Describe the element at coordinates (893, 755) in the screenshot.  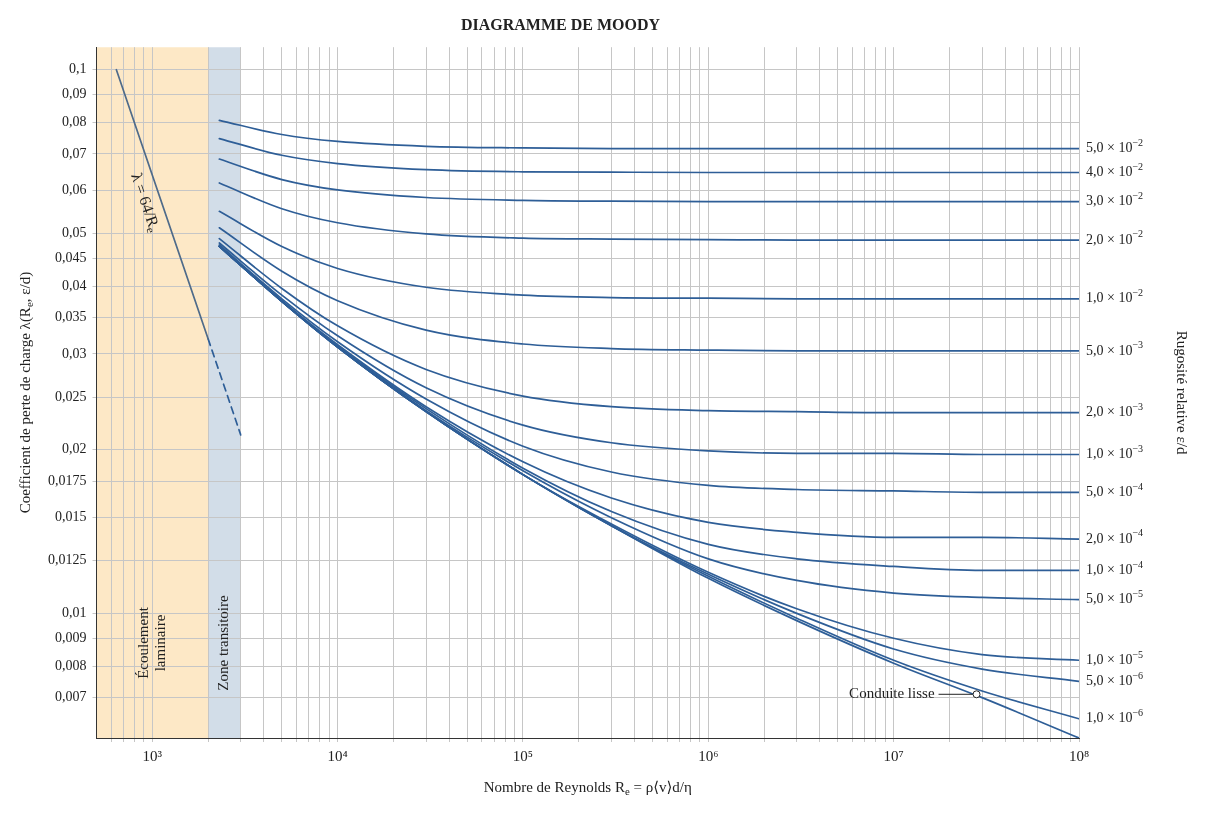
I see `x-tick-label: 10⁷` at that location.